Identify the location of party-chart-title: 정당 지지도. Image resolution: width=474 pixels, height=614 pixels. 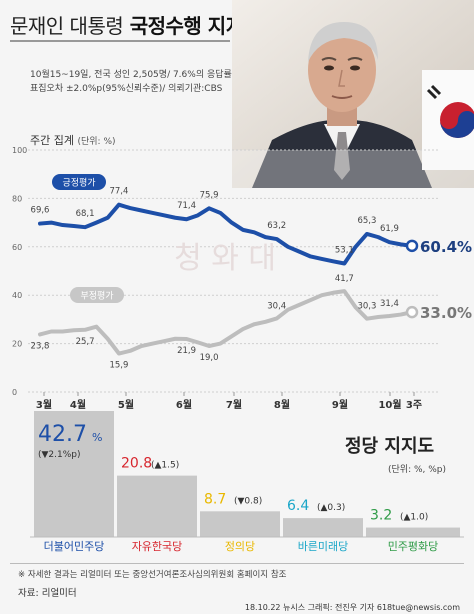
(390, 446).